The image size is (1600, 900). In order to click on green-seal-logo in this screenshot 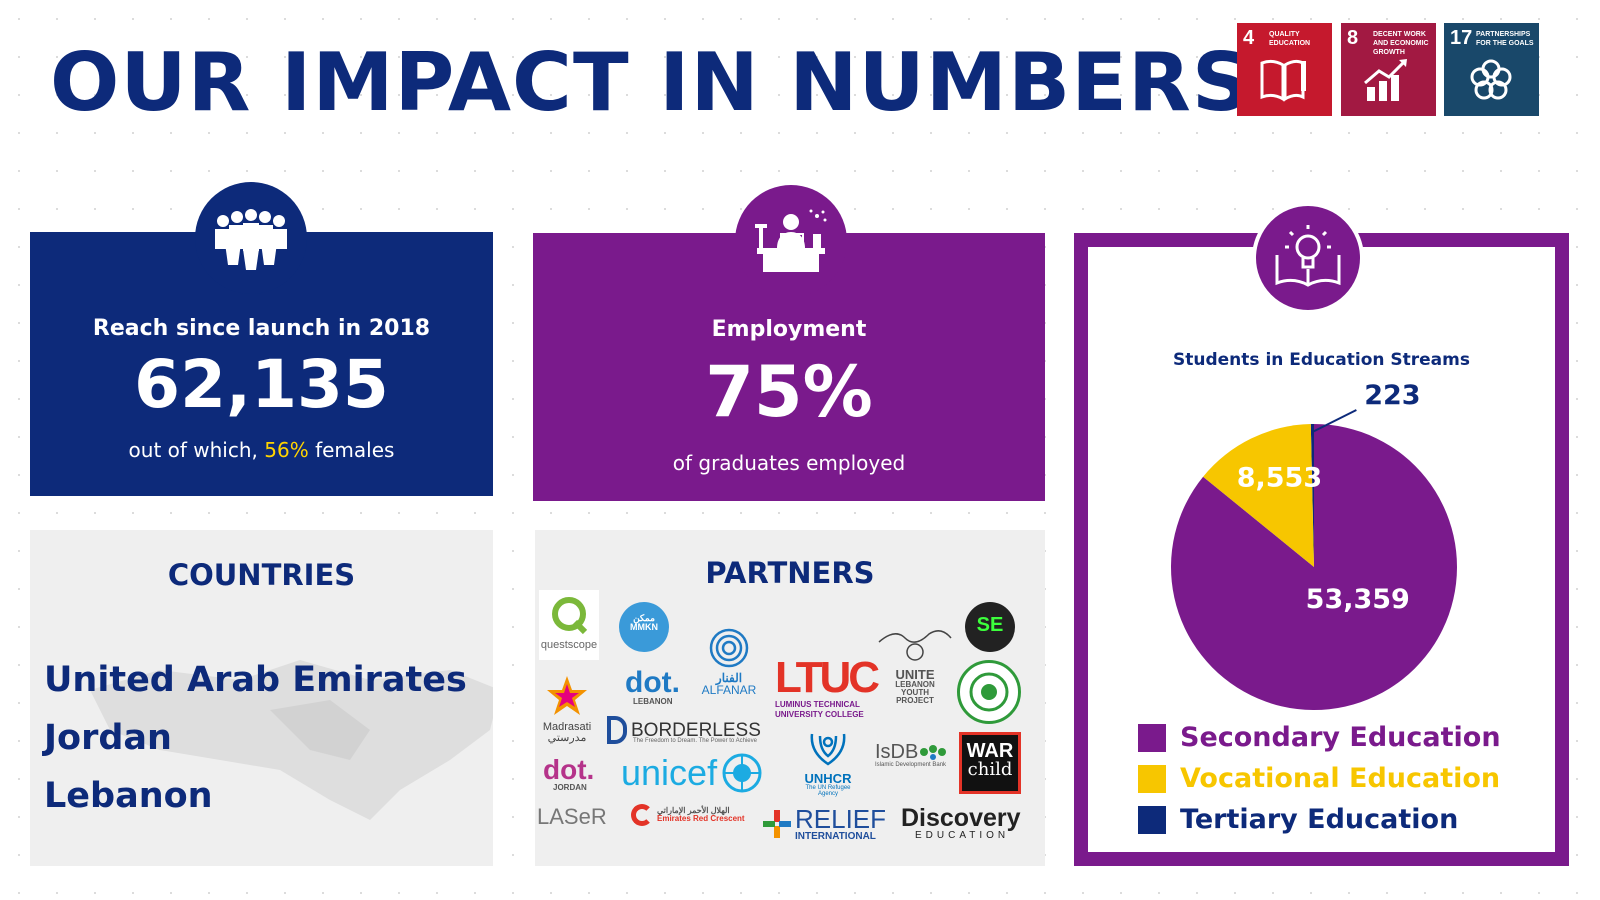, I will do `click(989, 692)`.